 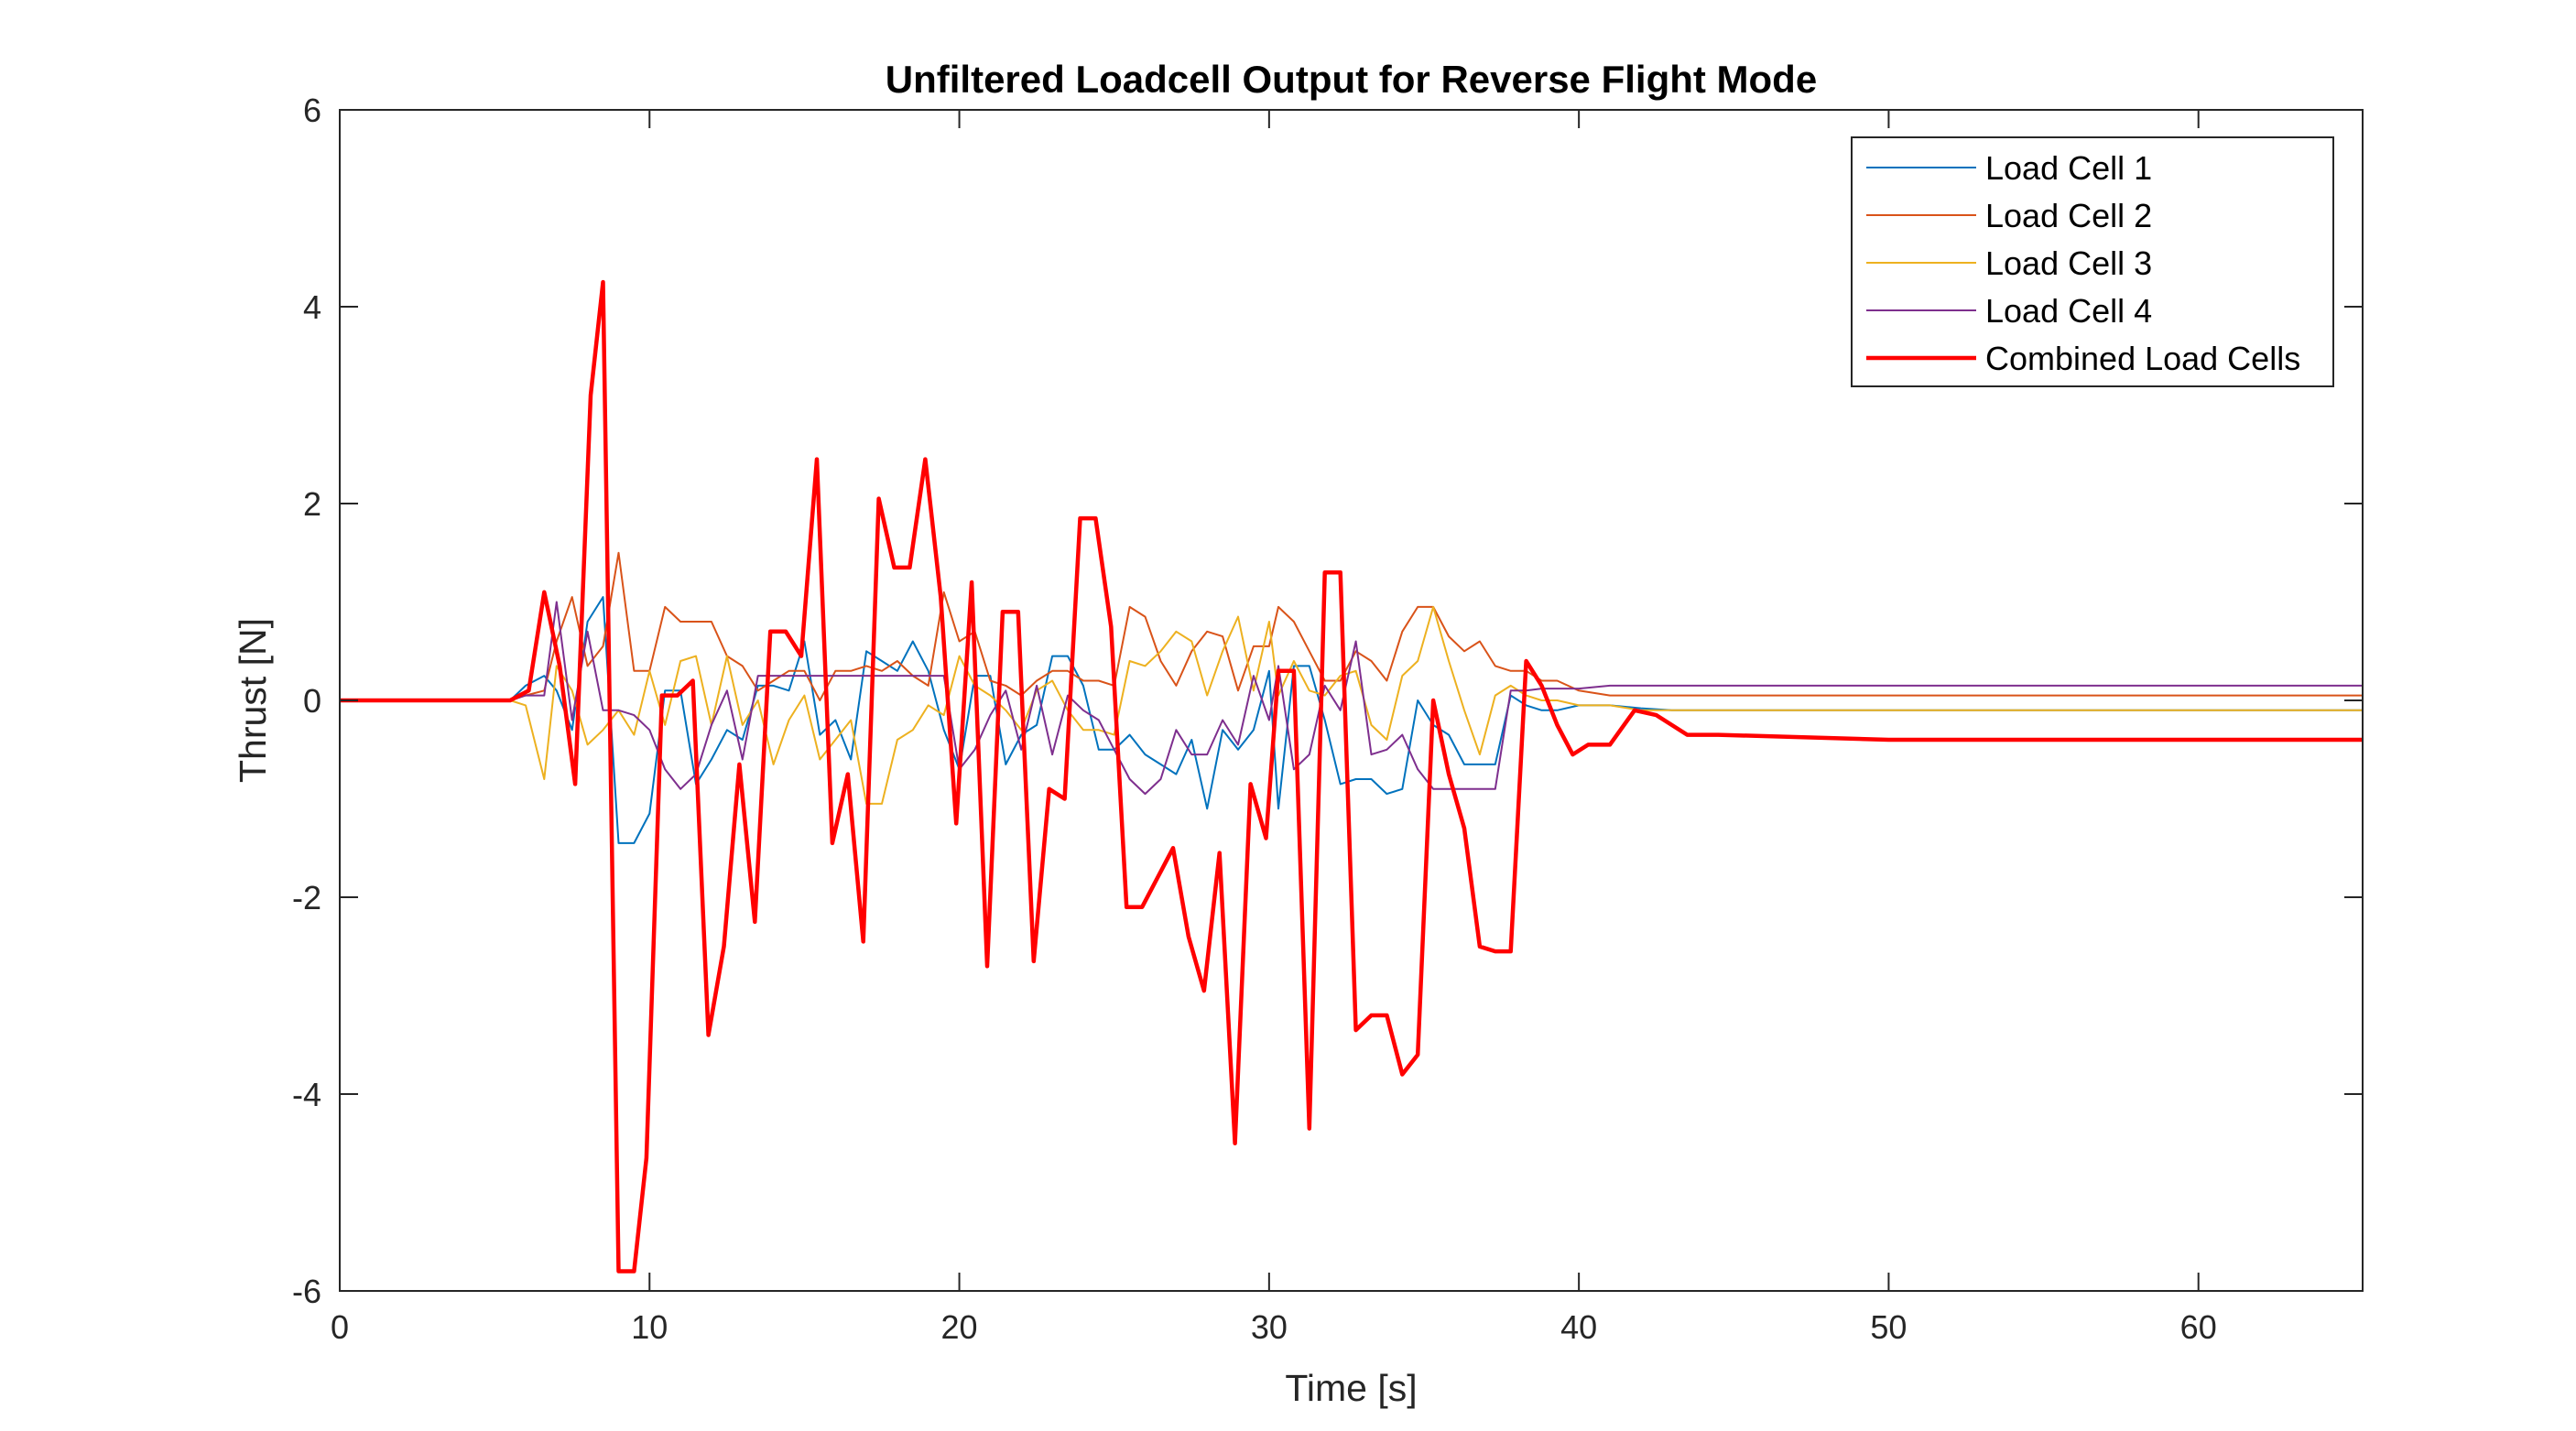 I want to click on y-axis-label: Thrust [N], so click(x=253, y=700).